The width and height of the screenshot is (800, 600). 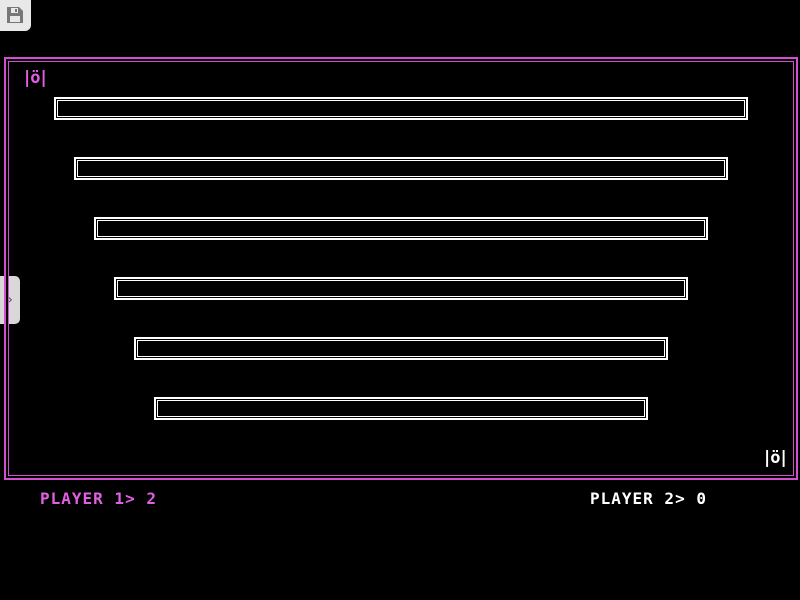 I want to click on player1-score: PLAYER 1> 2, so click(x=98, y=498).